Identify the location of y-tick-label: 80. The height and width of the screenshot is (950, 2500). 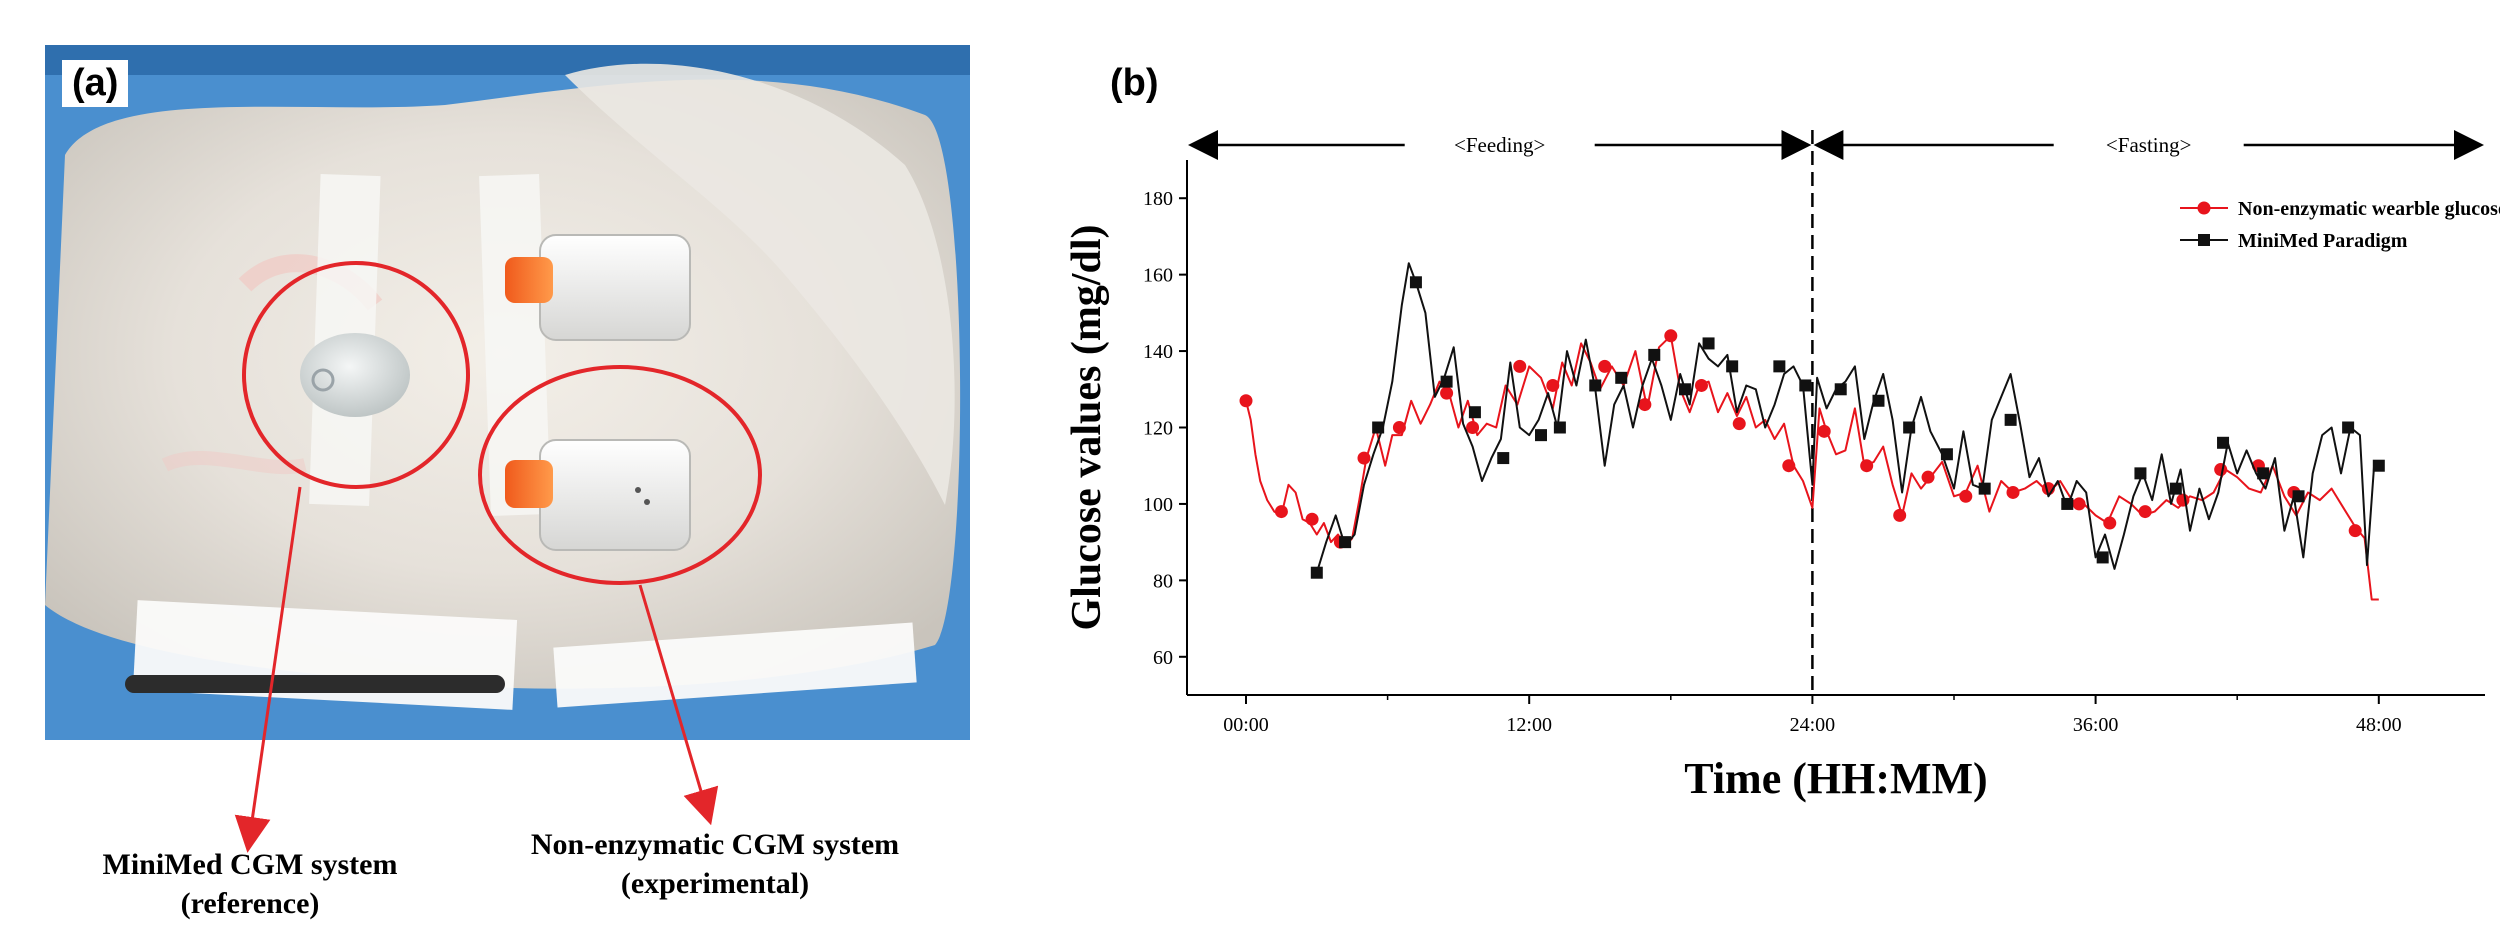
(1163, 581).